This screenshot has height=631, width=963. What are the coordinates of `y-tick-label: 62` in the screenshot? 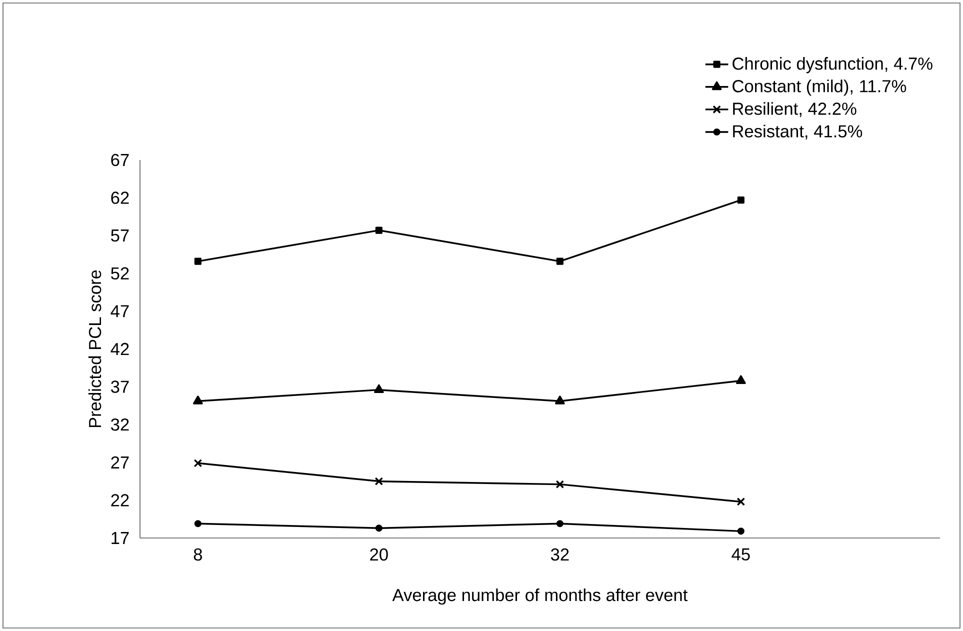 It's located at (120, 198).